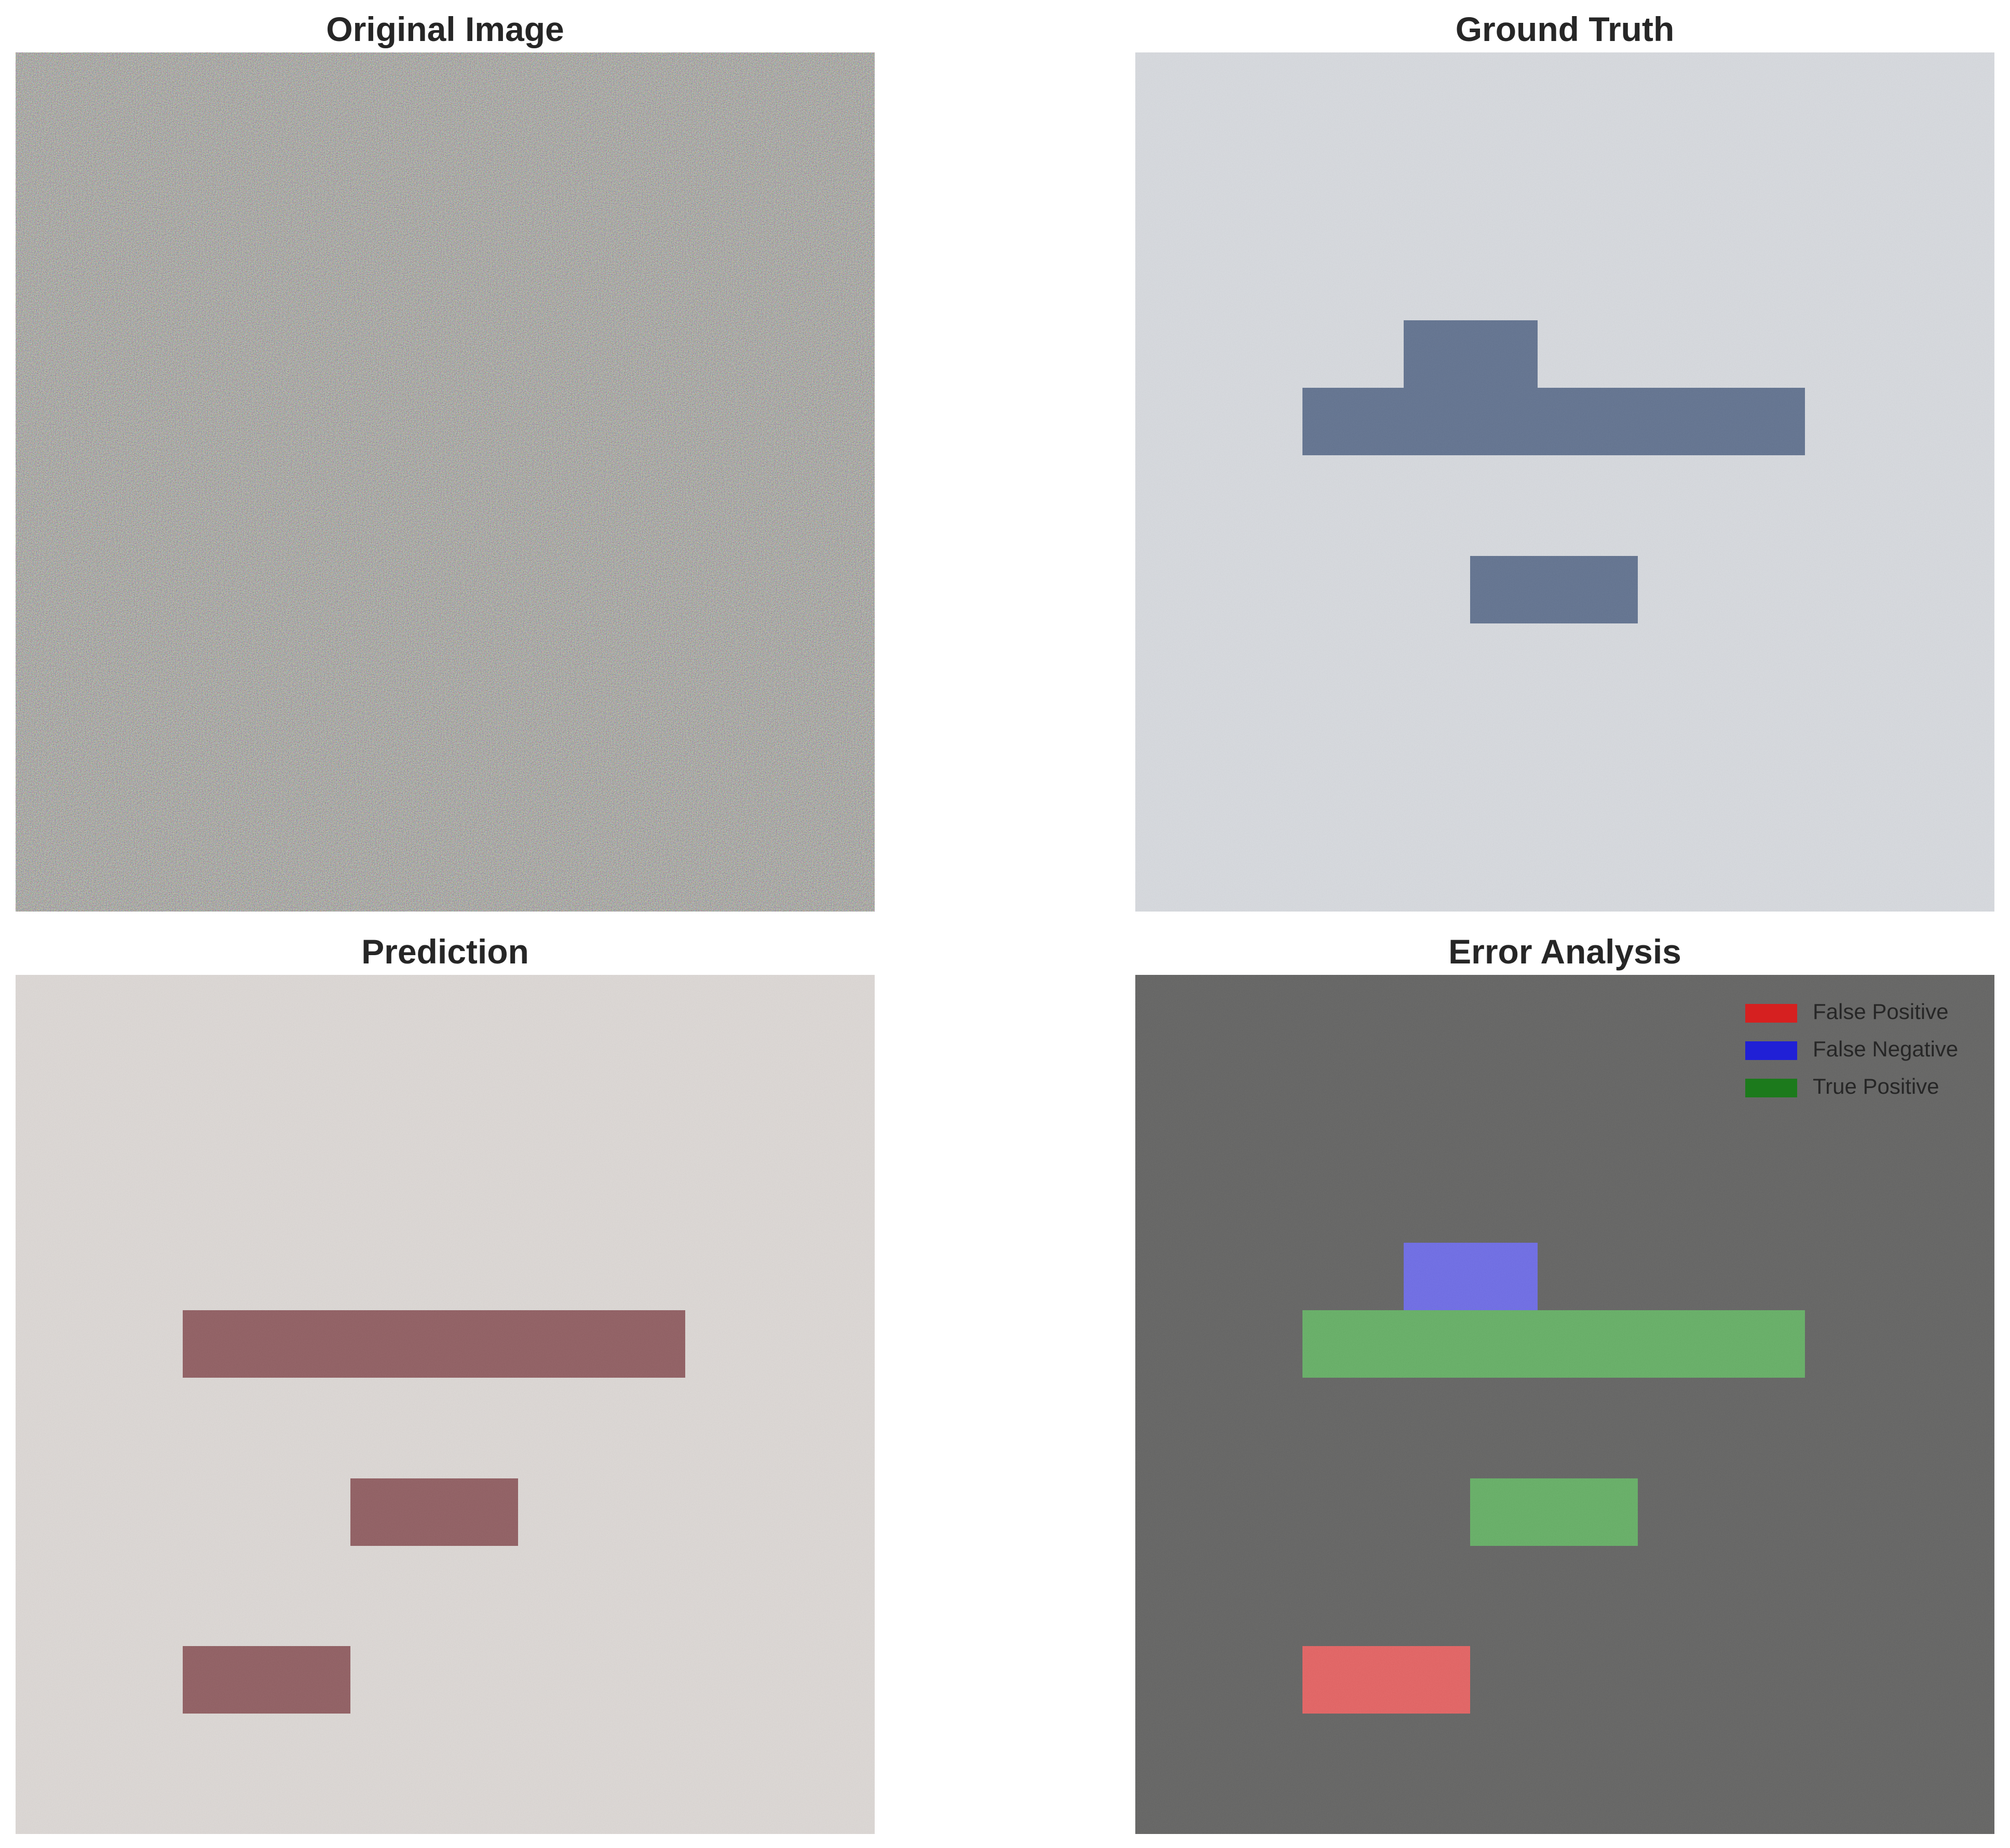 This screenshot has height=1848, width=2010. Describe the element at coordinates (1881, 1011) in the screenshot. I see `legend-label: False Positive` at that location.